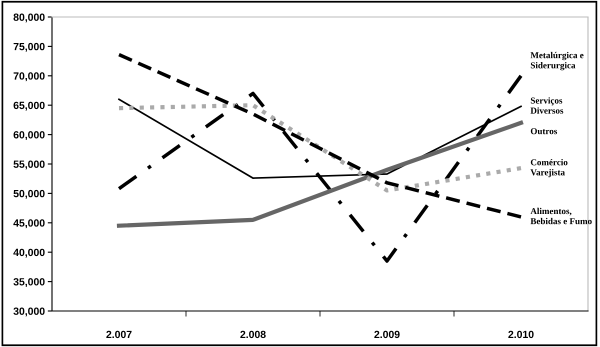 This screenshot has height=347, width=600. Describe the element at coordinates (561, 216) in the screenshot. I see `series-label: Alimentos, Bebidas e Fumo` at that location.